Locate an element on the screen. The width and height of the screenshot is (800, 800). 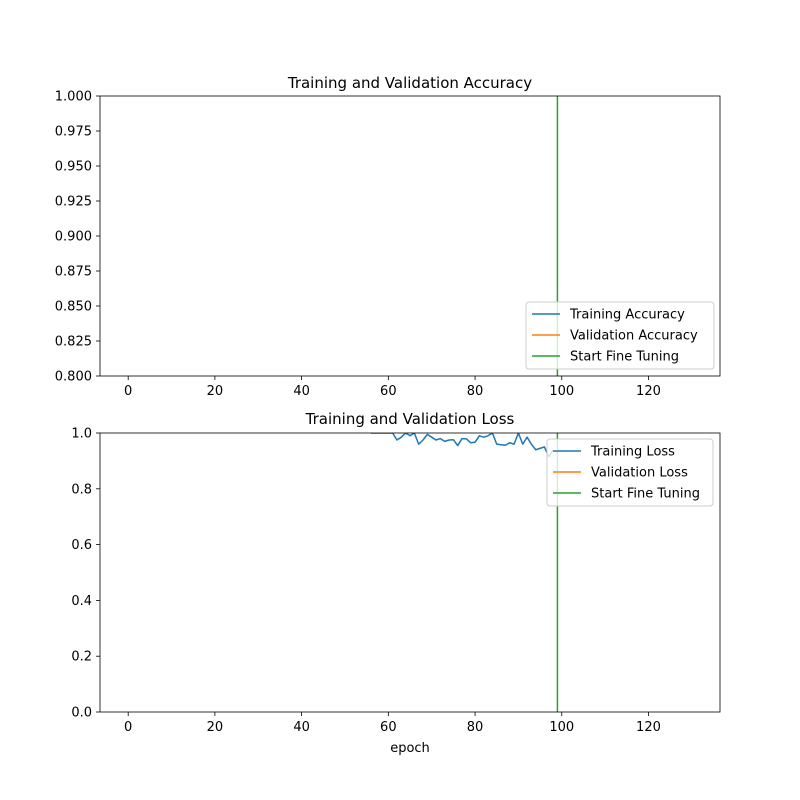
accuracy-ytick-label: 0.925 is located at coordinates (73, 202).